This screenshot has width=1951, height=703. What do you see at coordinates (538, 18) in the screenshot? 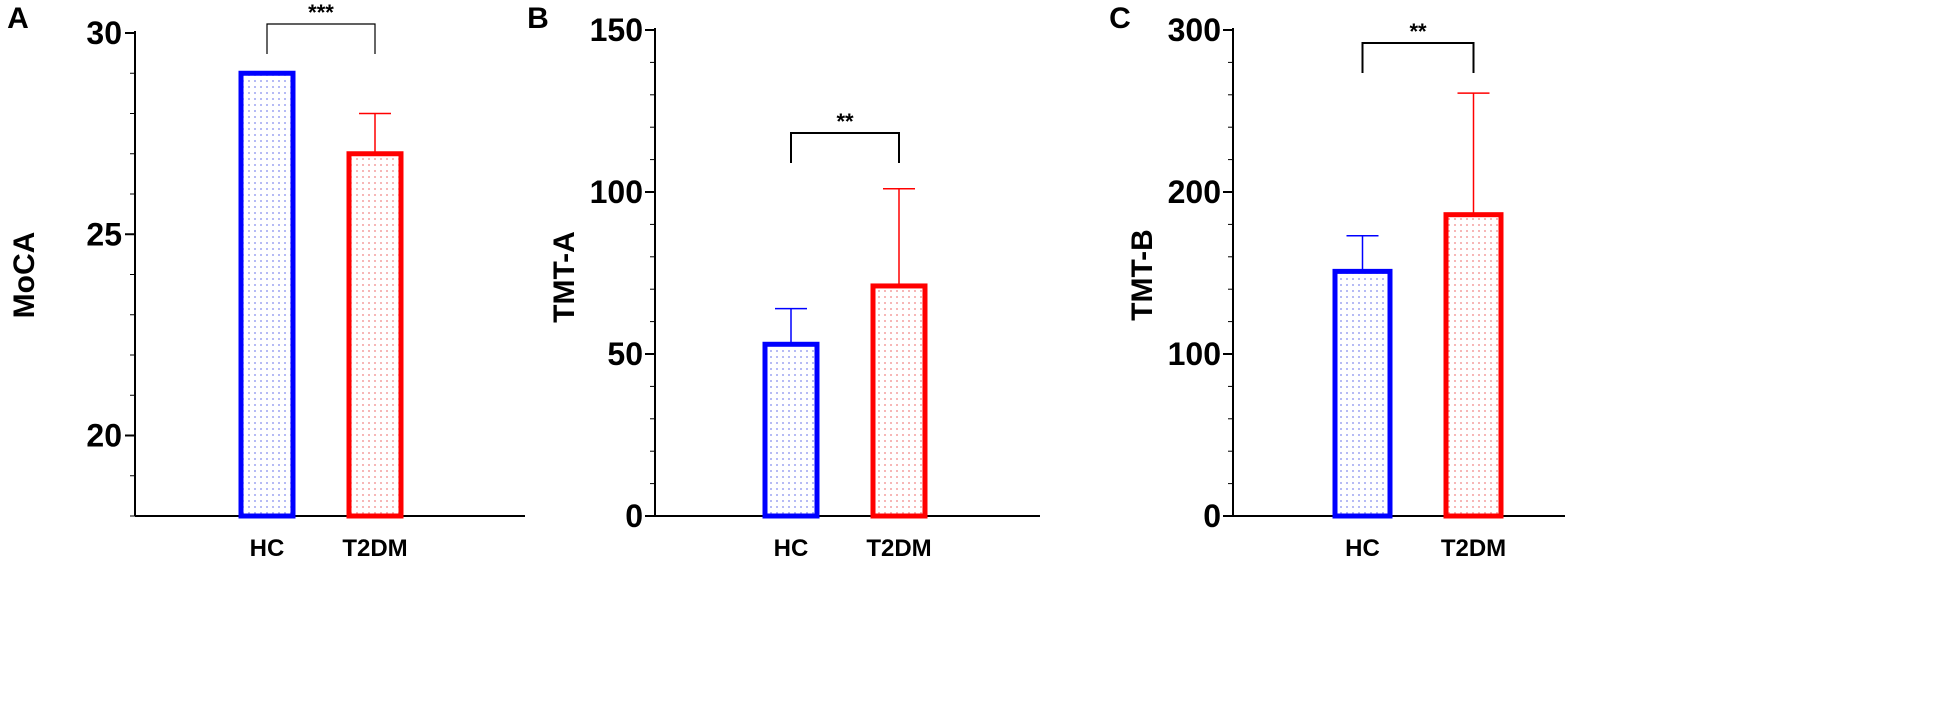
I see `panel-label: B` at bounding box center [538, 18].